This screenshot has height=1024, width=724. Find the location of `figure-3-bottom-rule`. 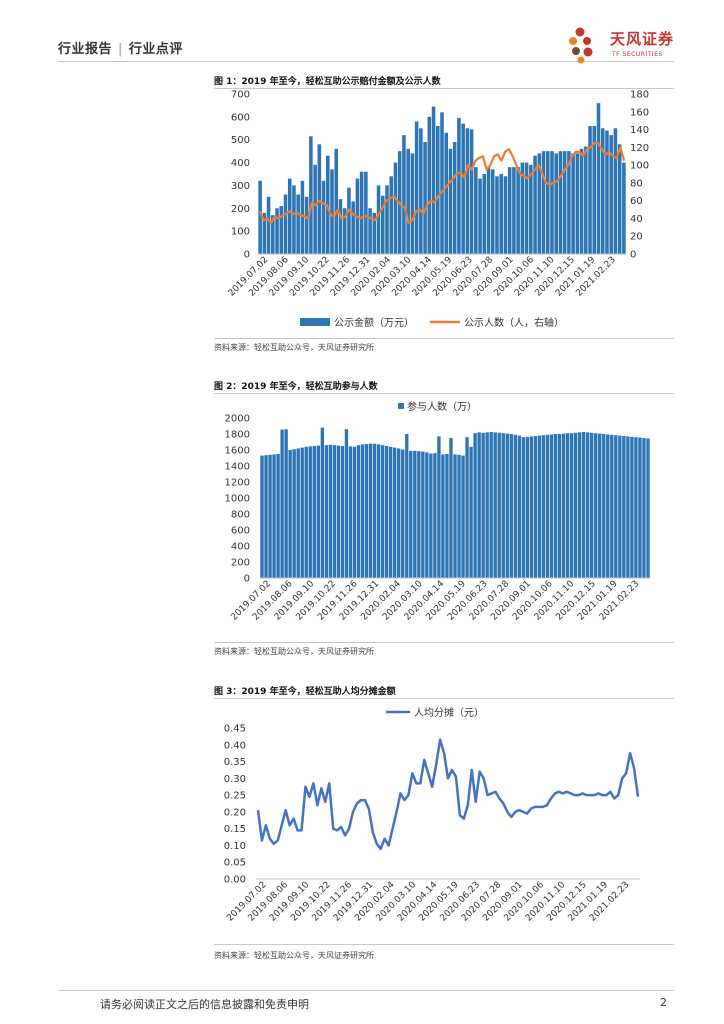

figure-3-bottom-rule is located at coordinates (444, 944).